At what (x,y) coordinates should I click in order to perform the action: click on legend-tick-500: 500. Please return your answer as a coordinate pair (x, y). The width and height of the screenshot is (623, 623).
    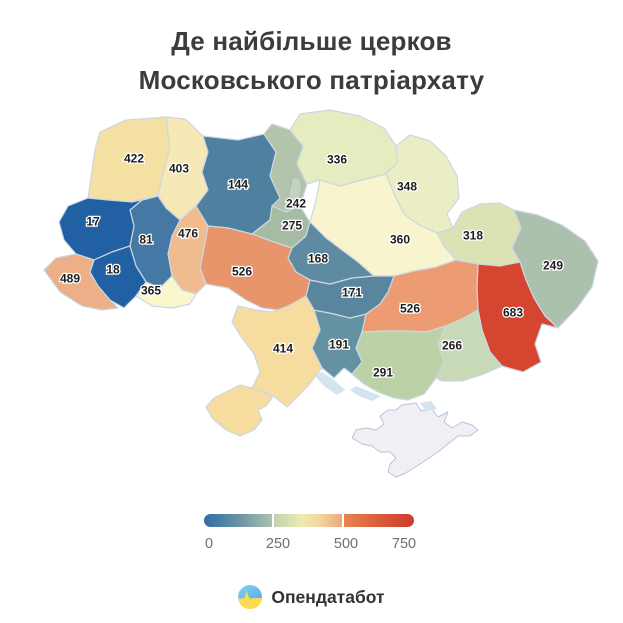
    Looking at the image, I should click on (346, 544).